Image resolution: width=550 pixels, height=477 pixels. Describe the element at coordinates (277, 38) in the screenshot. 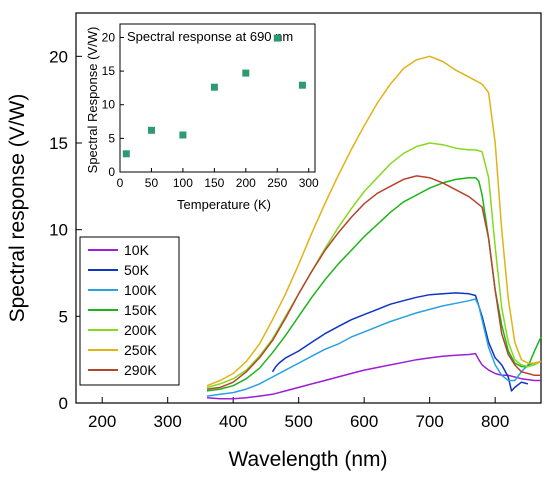

I see `inset-point-250k` at that location.